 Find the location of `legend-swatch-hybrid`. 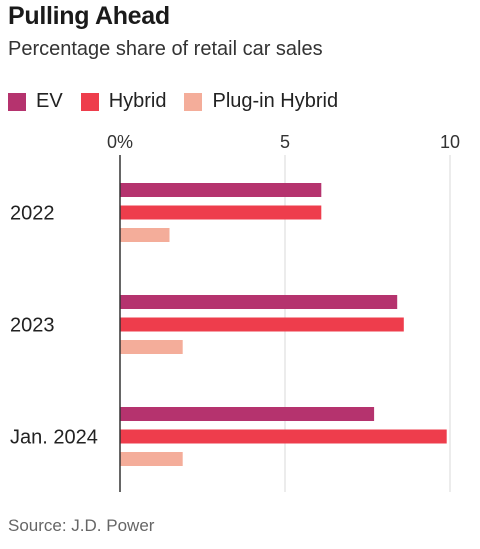

legend-swatch-hybrid is located at coordinates (89, 101).